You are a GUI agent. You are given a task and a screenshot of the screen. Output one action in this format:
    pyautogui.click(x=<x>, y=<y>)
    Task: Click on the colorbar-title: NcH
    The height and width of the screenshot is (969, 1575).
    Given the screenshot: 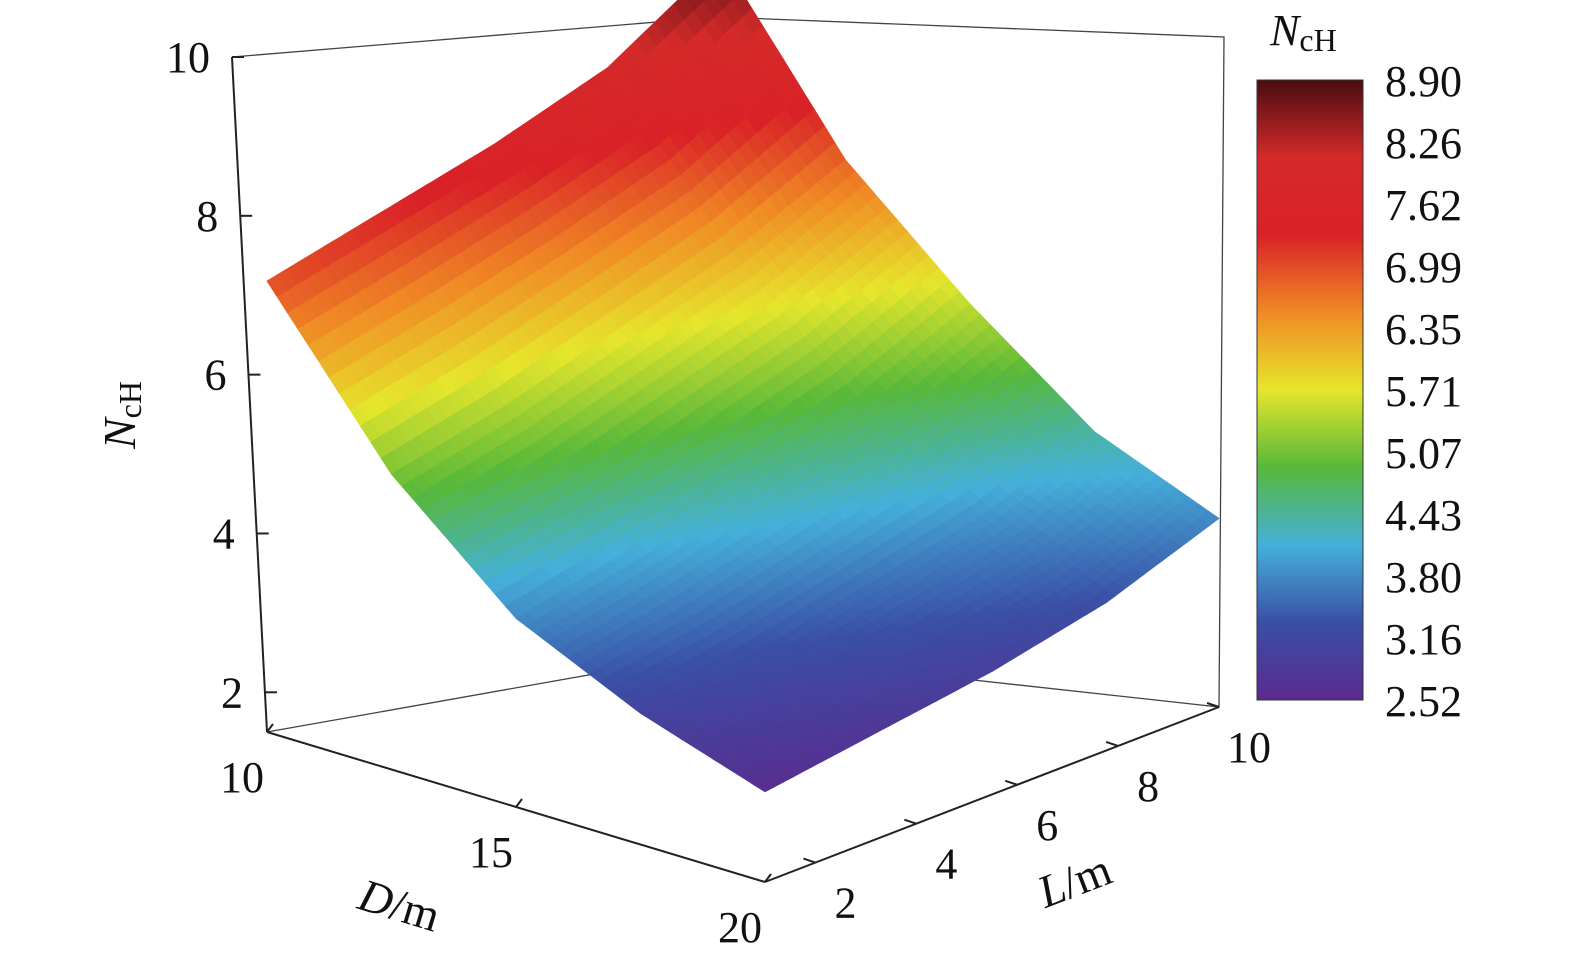 What is the action you would take?
    pyautogui.click(x=1303, y=32)
    